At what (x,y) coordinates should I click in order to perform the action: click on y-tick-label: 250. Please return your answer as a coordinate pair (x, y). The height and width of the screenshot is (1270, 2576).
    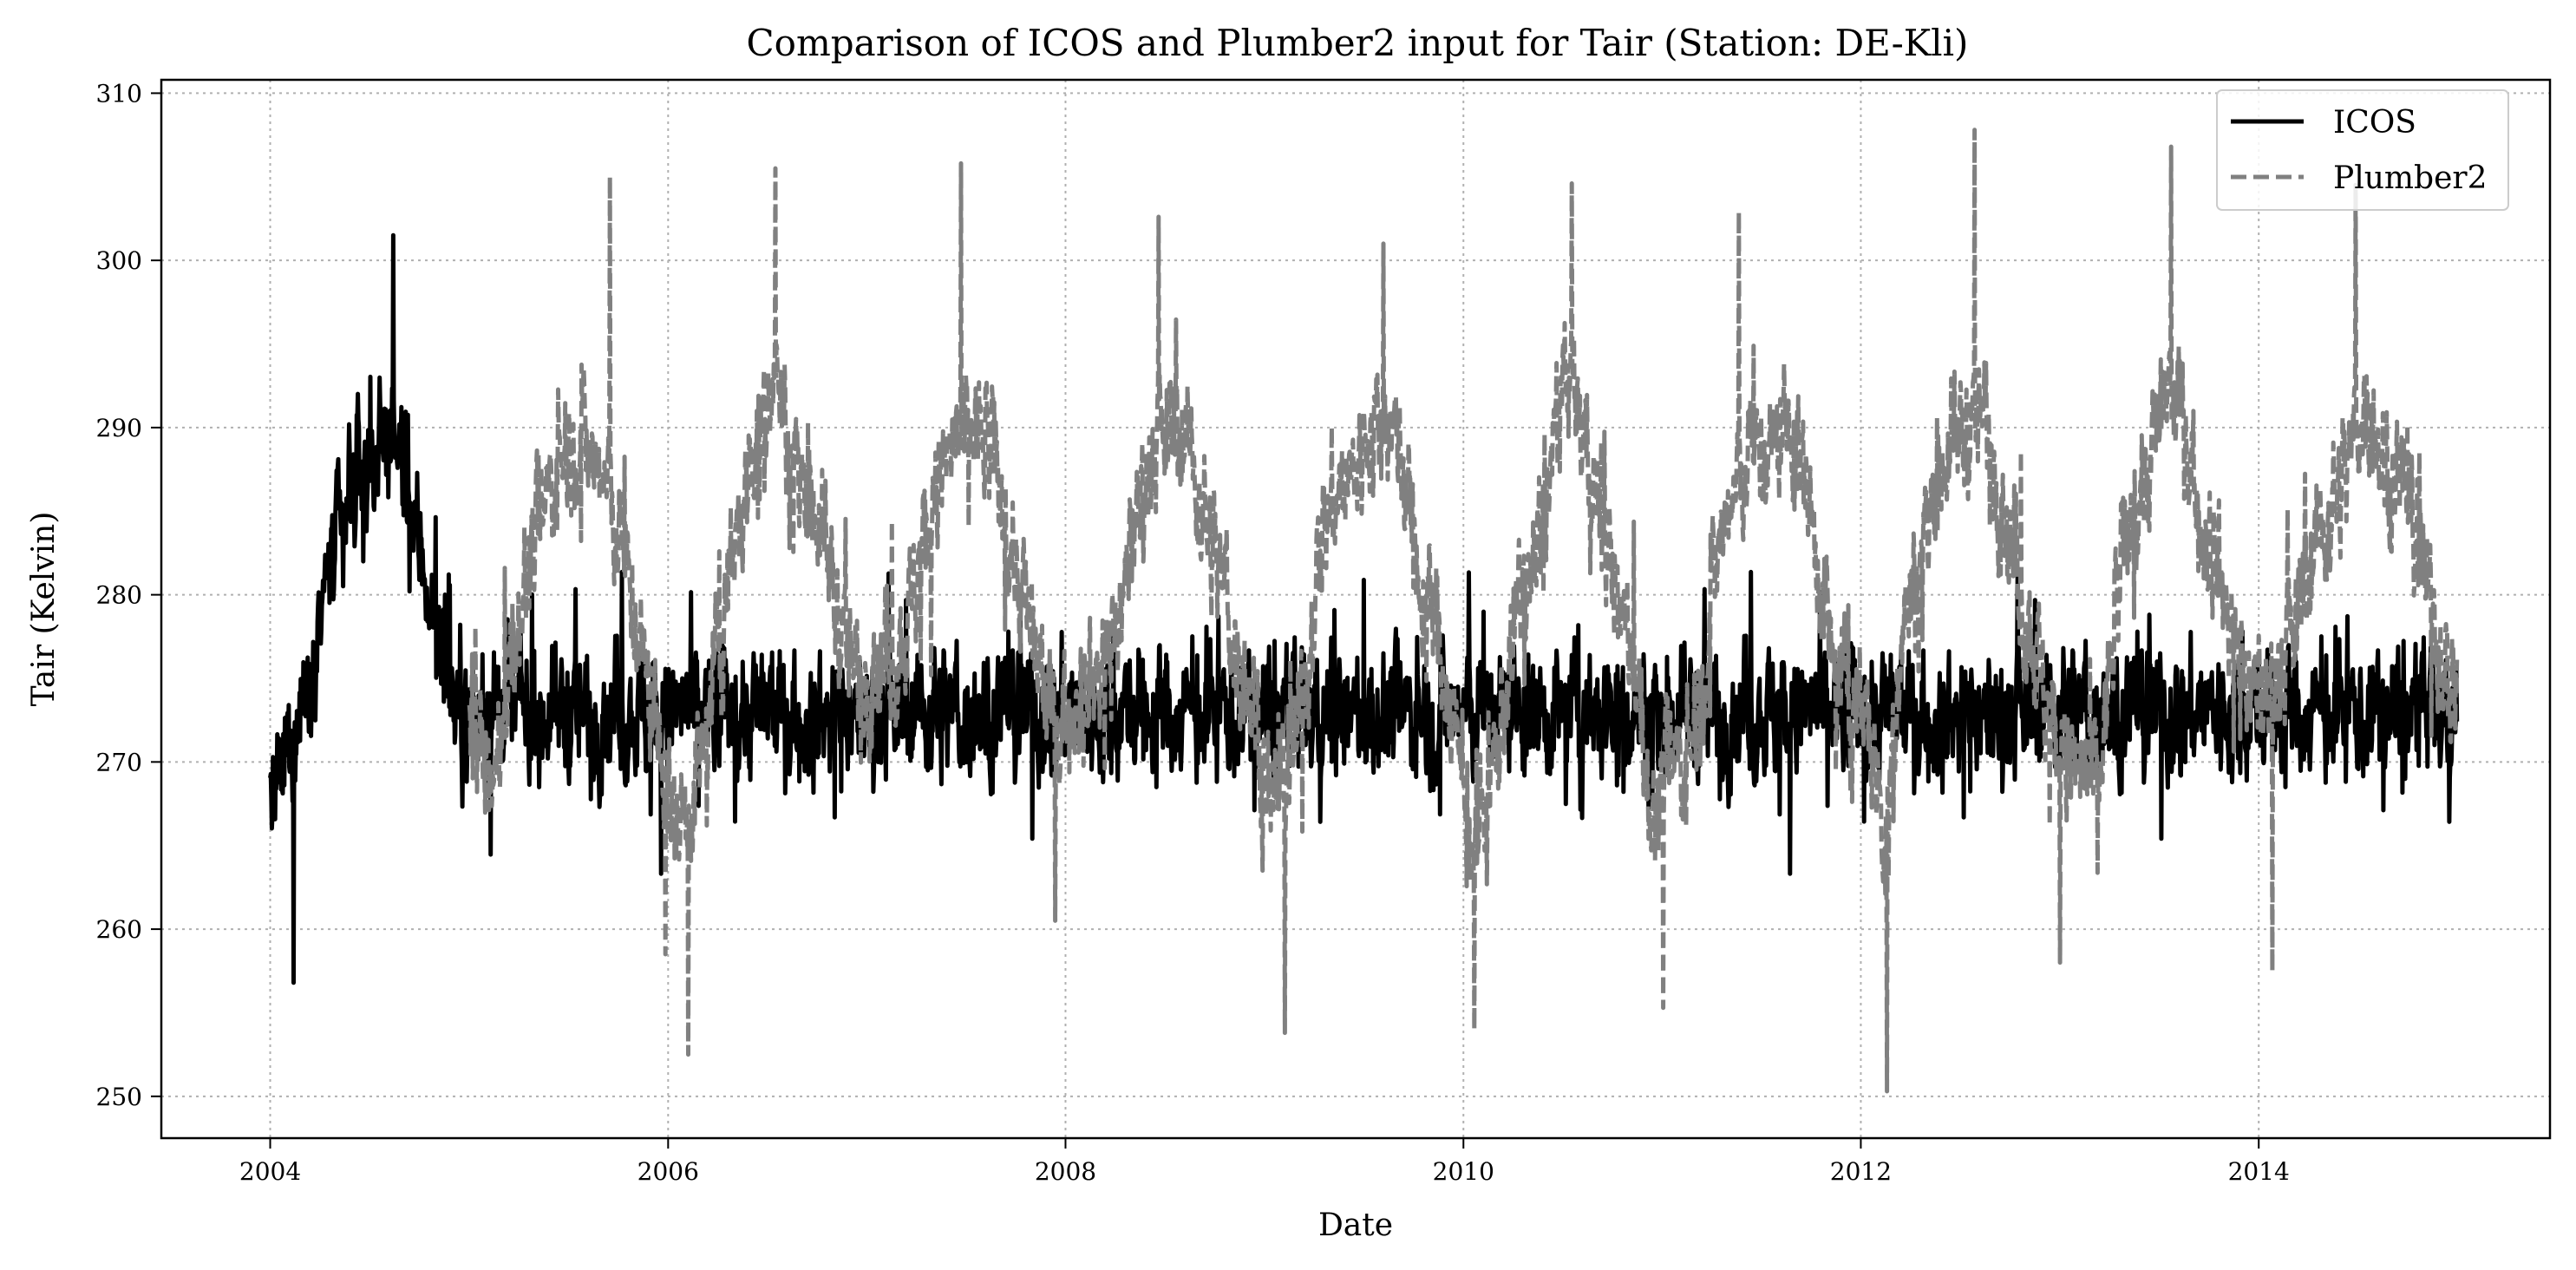
    Looking at the image, I should click on (119, 1097).